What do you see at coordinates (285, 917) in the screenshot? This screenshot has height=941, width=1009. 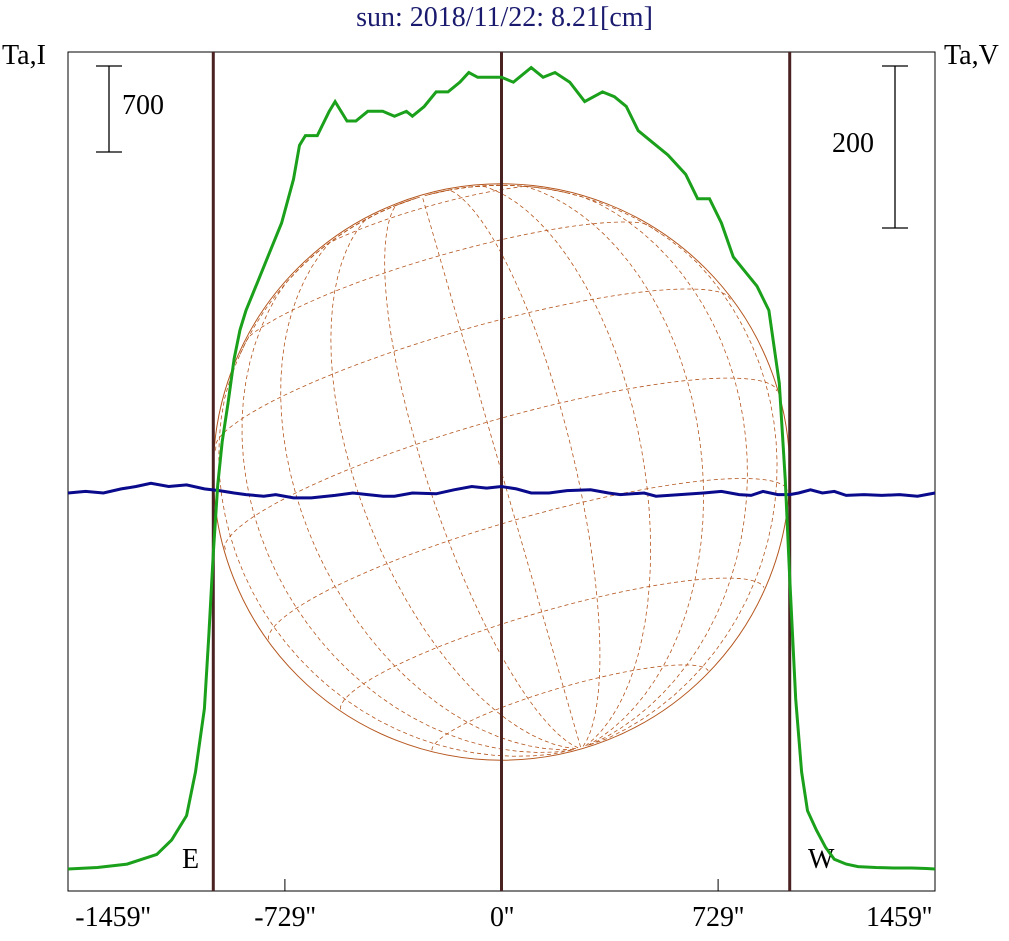 I see `x-tick-label: -729''` at bounding box center [285, 917].